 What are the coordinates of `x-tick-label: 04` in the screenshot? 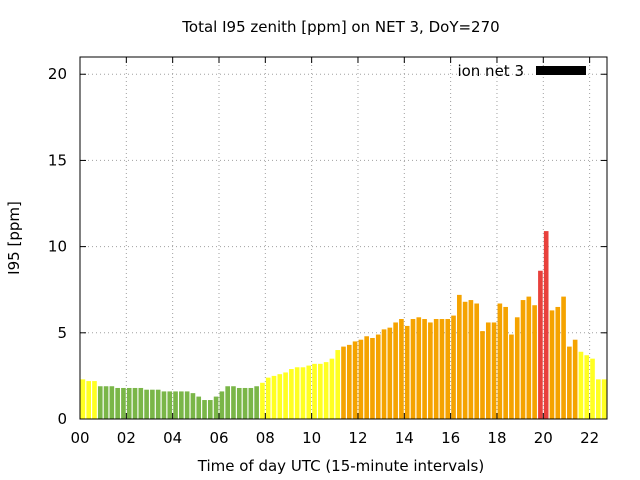 It's located at (172, 438).